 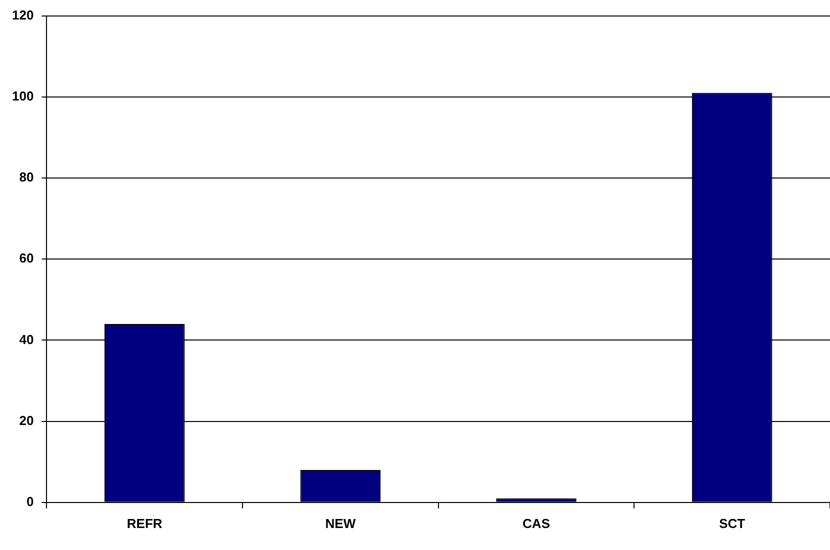 What do you see at coordinates (30, 501) in the screenshot?
I see `y-tick-label: 0` at bounding box center [30, 501].